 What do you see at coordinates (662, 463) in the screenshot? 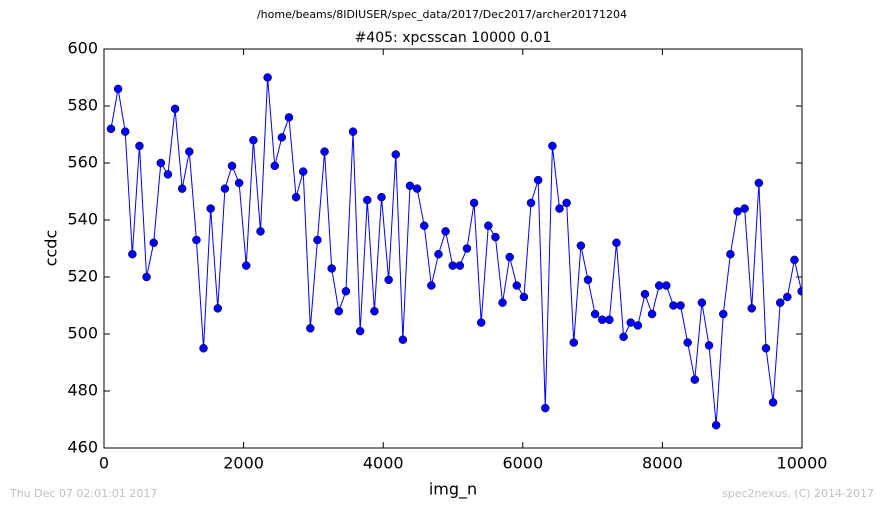
I see `x-tick-label: 8000` at bounding box center [662, 463].